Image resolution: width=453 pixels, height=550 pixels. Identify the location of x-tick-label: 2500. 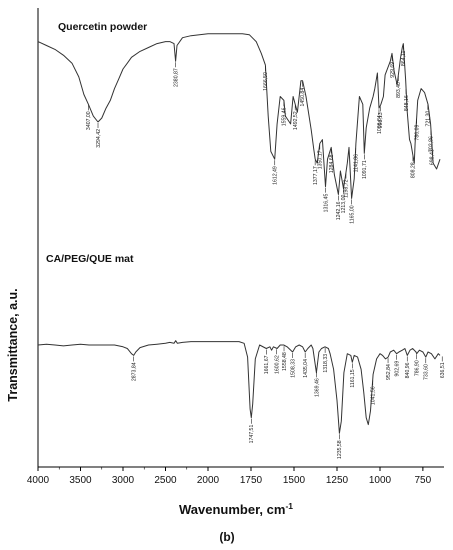
(165, 480).